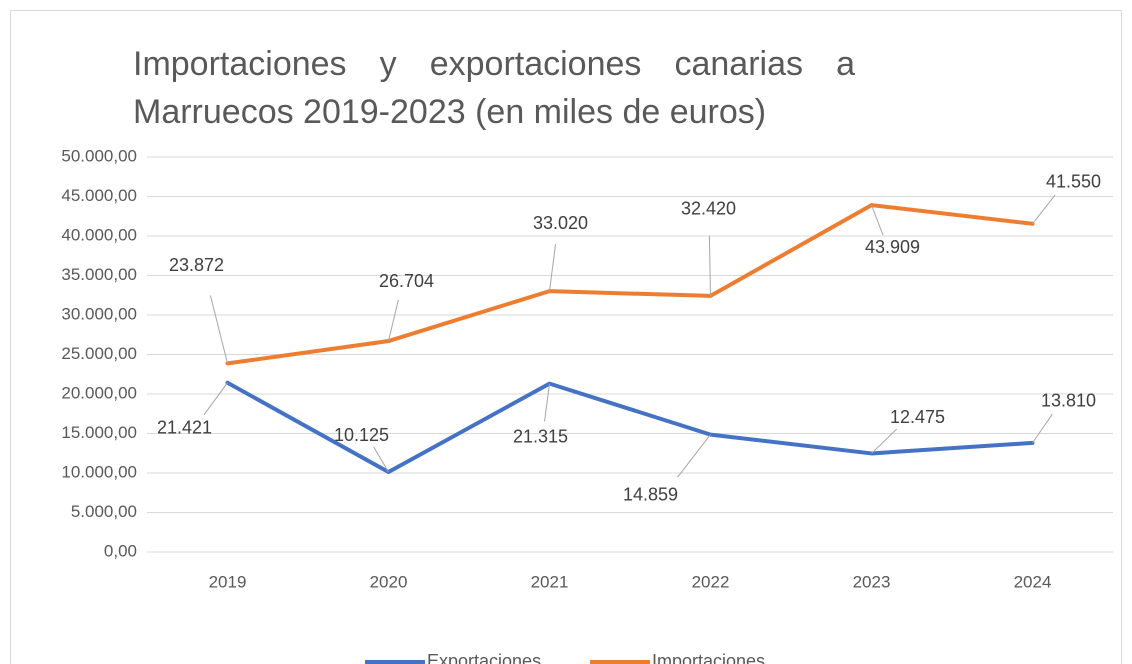 This screenshot has width=1132, height=664. What do you see at coordinates (560, 223) in the screenshot?
I see `data-label: 33.020` at bounding box center [560, 223].